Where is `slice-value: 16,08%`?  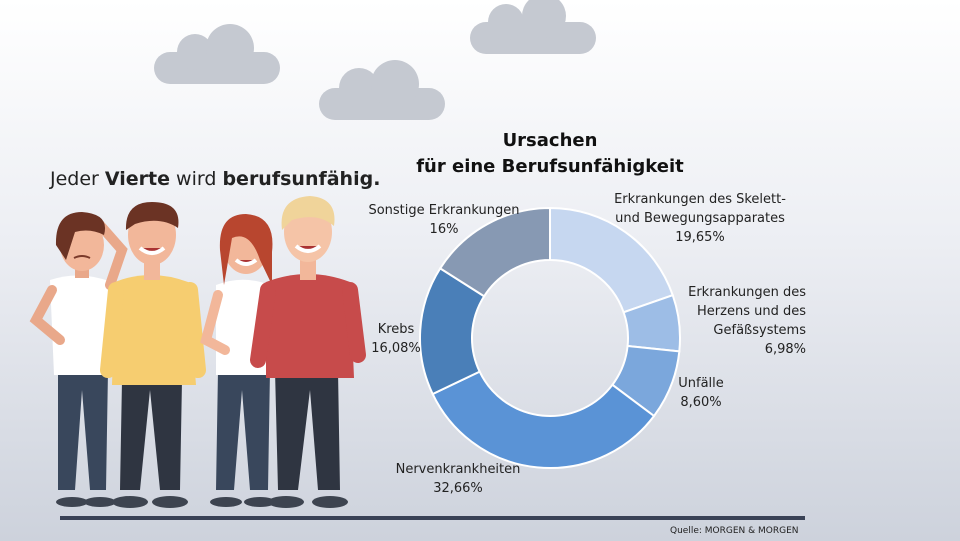 slice-value: 16,08% is located at coordinates (396, 348).